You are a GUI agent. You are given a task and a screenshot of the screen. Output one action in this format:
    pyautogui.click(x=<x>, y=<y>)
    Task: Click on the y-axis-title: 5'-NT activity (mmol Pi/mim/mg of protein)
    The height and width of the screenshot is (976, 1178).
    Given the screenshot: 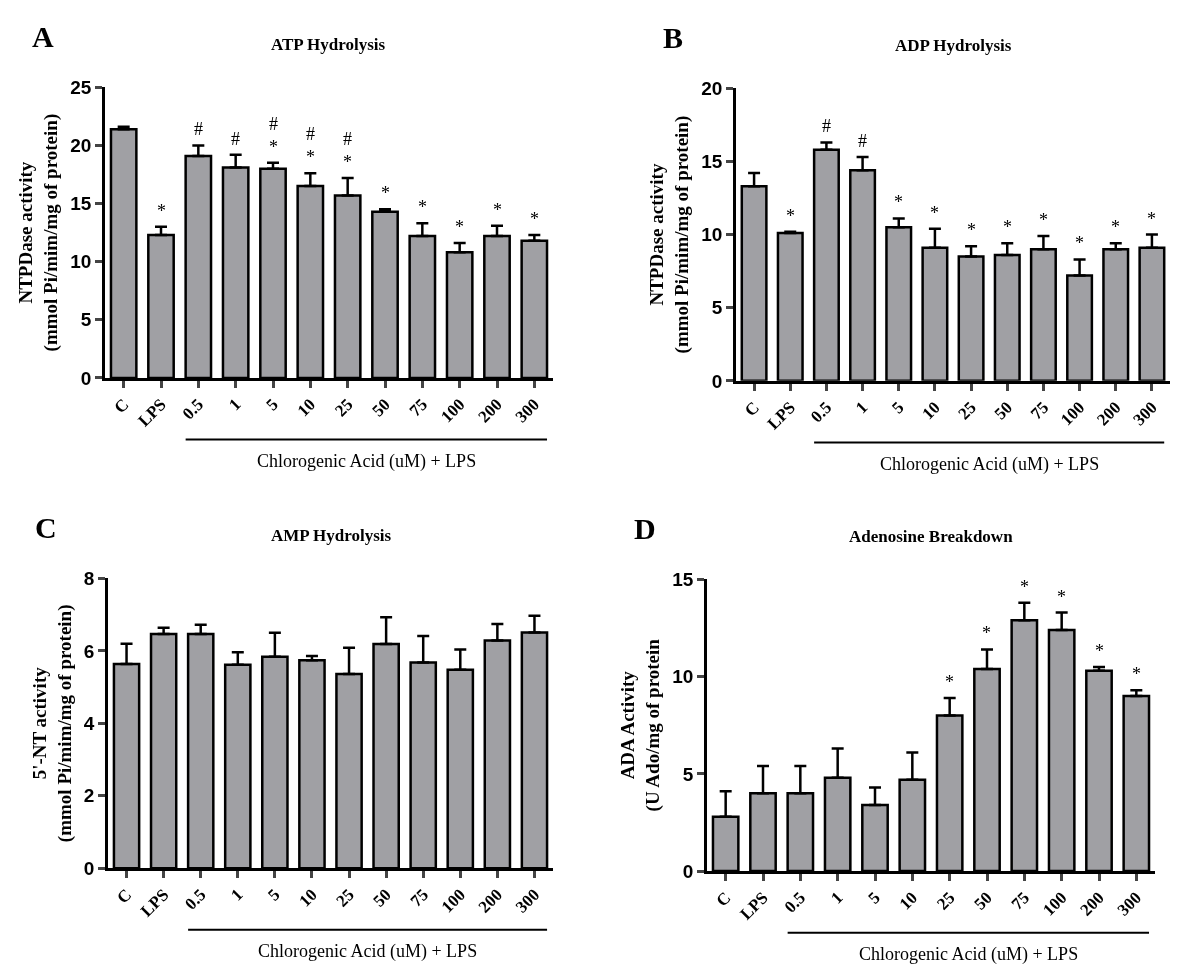 What is the action you would take?
    pyautogui.click(x=52, y=723)
    